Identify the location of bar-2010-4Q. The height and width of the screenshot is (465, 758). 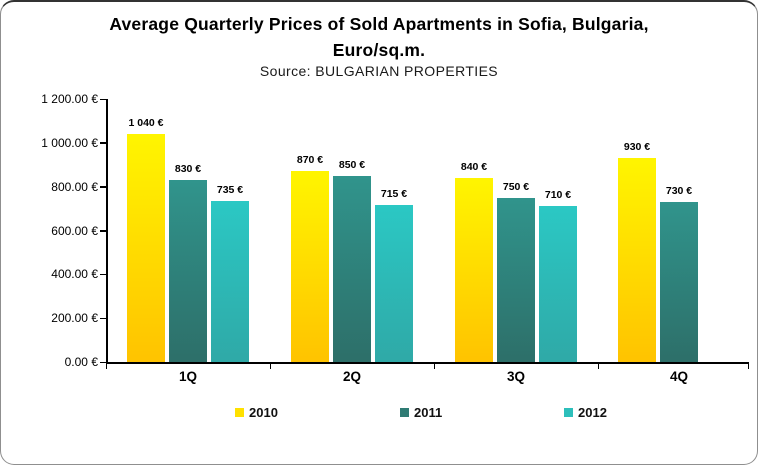
(637, 260).